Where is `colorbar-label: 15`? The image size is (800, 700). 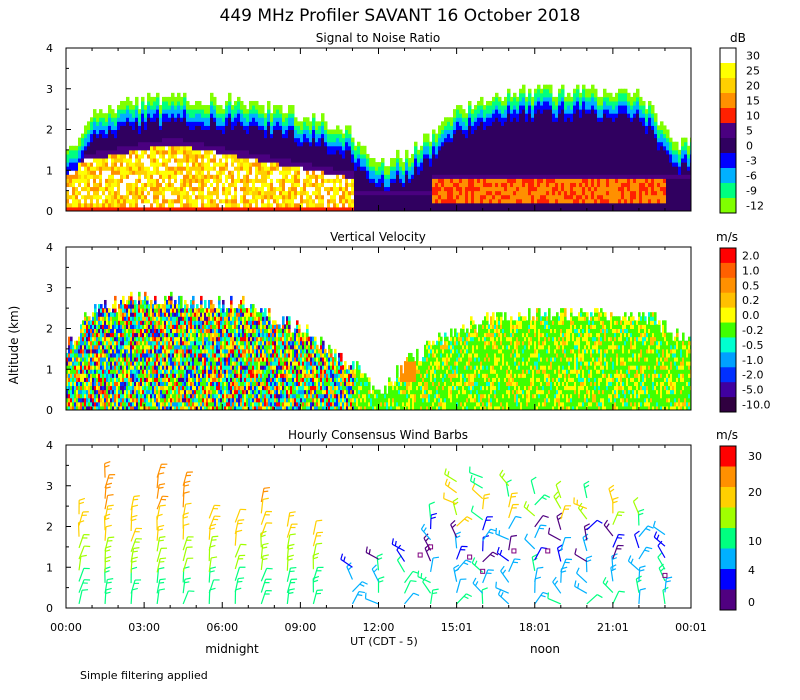 colorbar-label: 15 is located at coordinates (753, 101).